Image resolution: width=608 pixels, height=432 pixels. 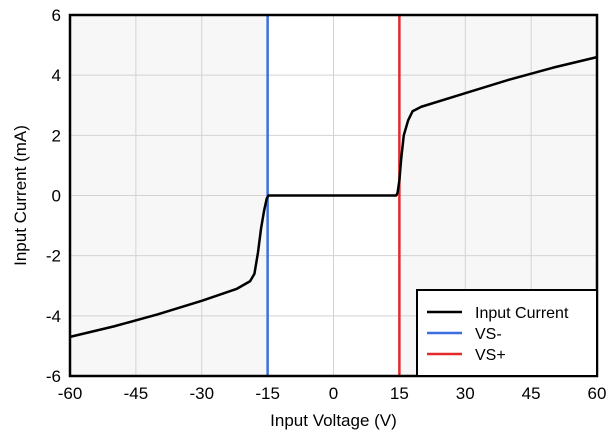 What do you see at coordinates (53, 316) in the screenshot?
I see `y-tick-label: -4` at bounding box center [53, 316].